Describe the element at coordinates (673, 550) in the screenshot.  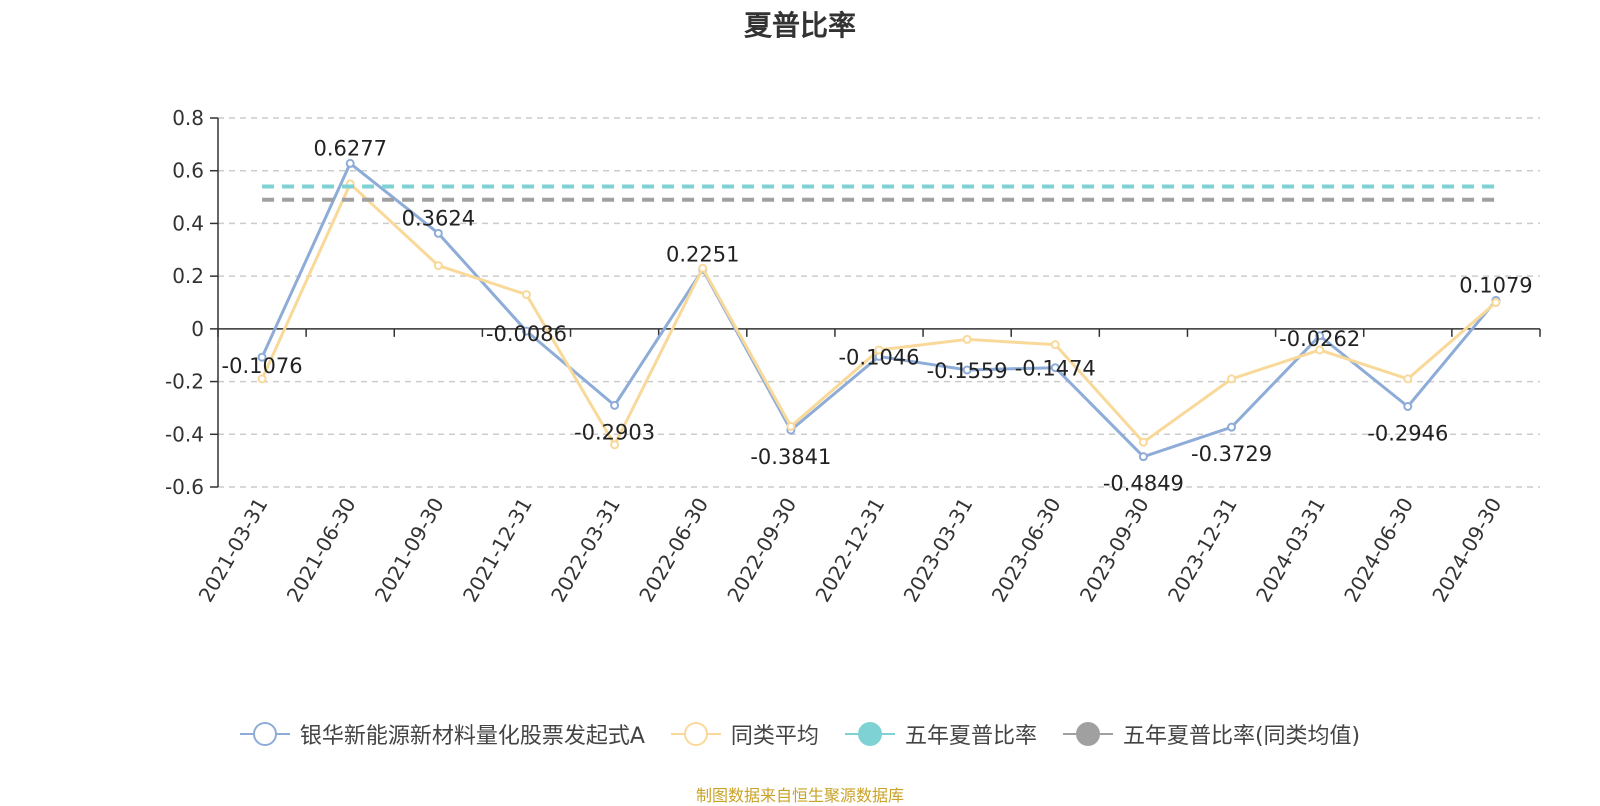
I see `x-tick-label: 2022-06-30` at that location.